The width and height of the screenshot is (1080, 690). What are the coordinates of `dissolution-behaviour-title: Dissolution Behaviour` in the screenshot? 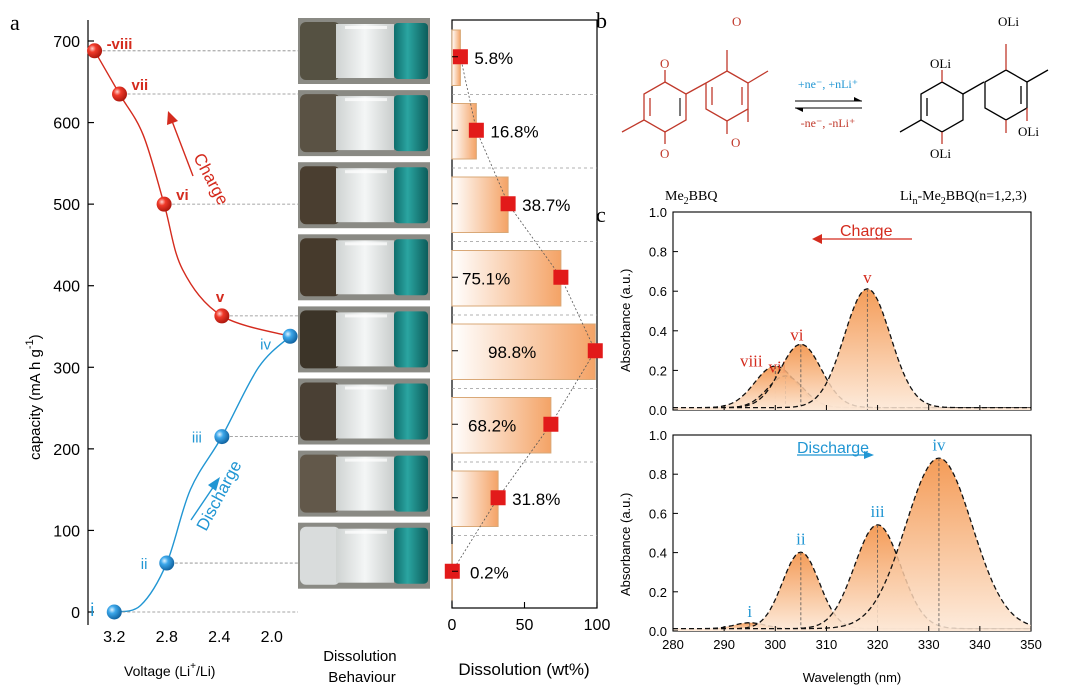 It's located at (362, 667).